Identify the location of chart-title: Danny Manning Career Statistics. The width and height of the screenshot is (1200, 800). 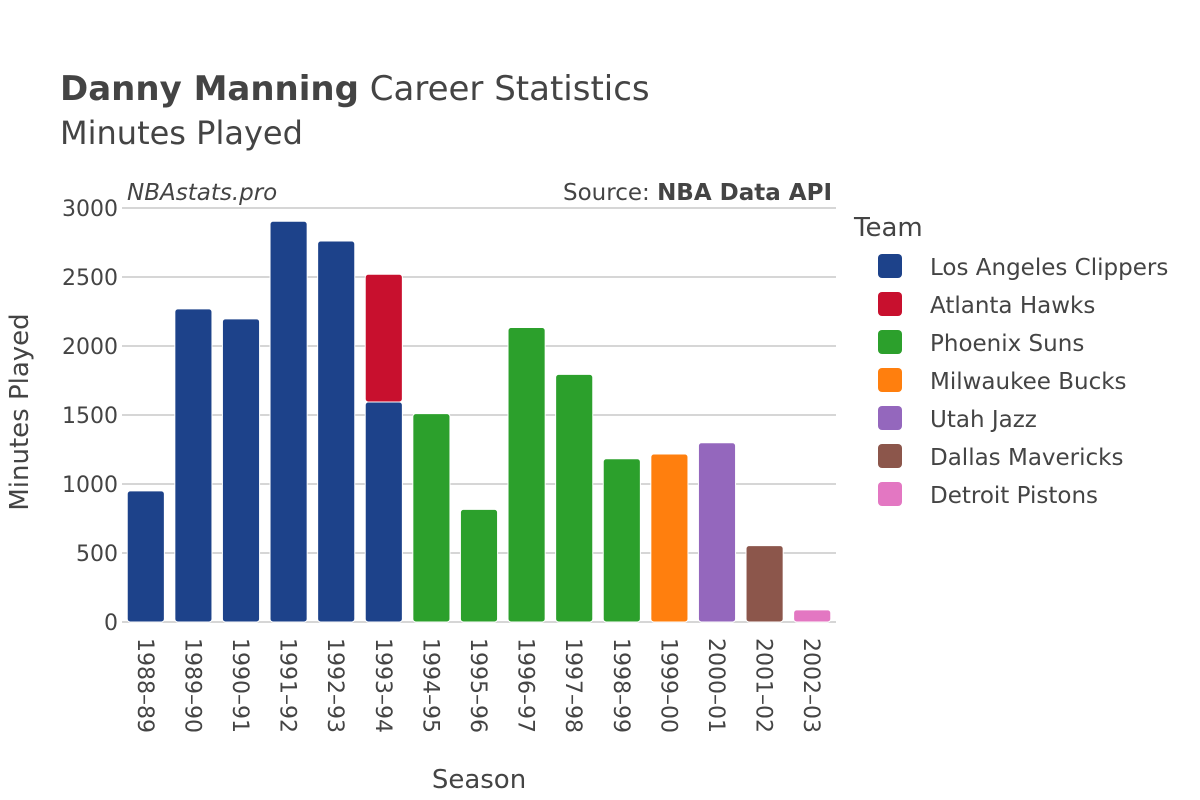
(355, 89).